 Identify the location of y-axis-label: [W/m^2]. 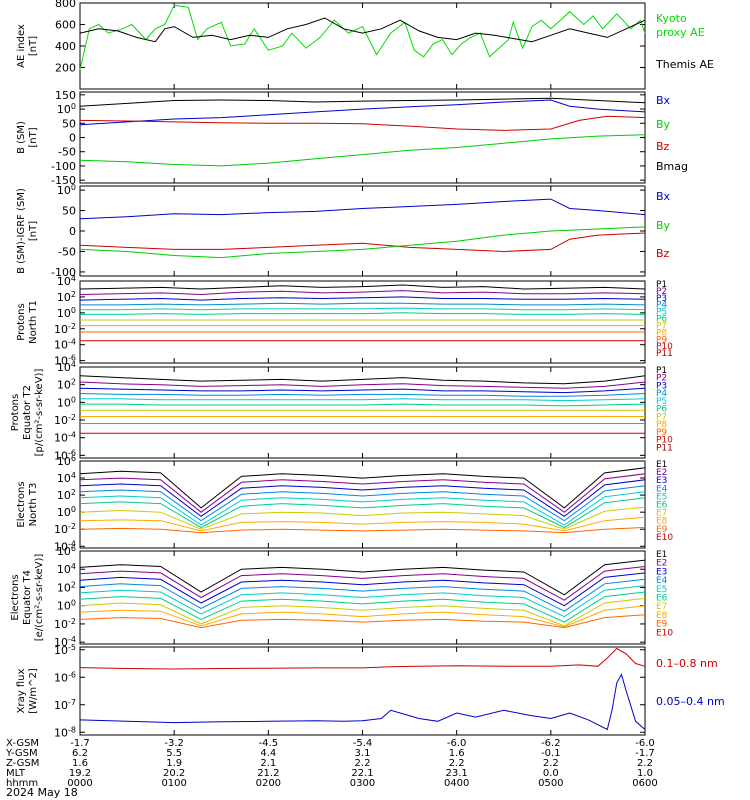
(33, 691).